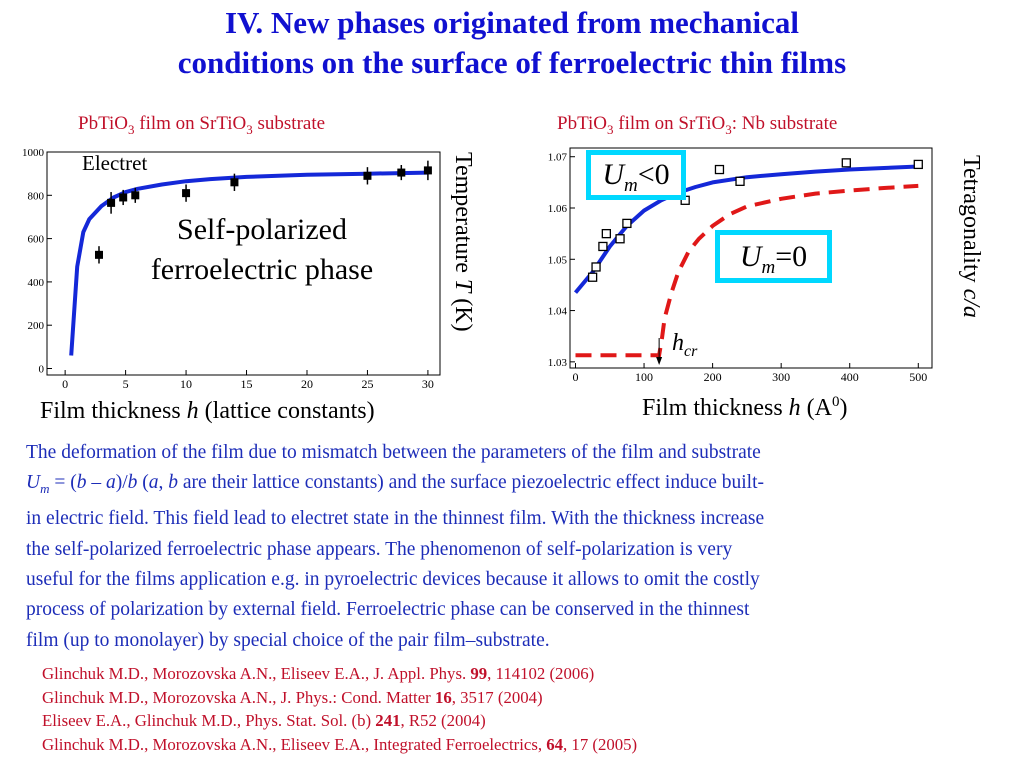  I want to click on um-negative-box: Um<0, so click(636, 175).